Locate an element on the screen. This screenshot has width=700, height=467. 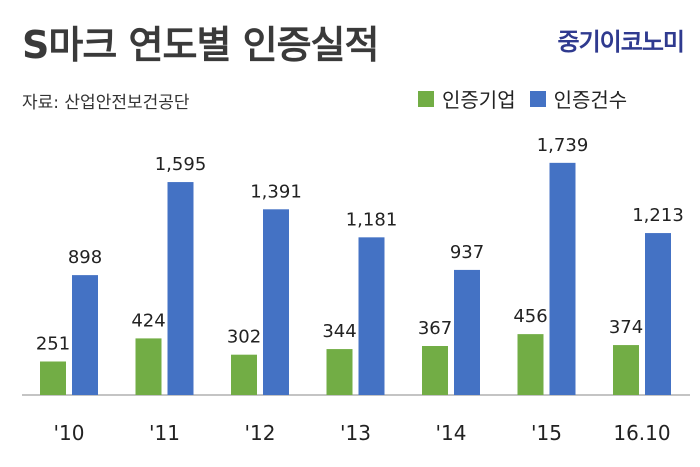
legend-swatch-companies is located at coordinates (426, 98).